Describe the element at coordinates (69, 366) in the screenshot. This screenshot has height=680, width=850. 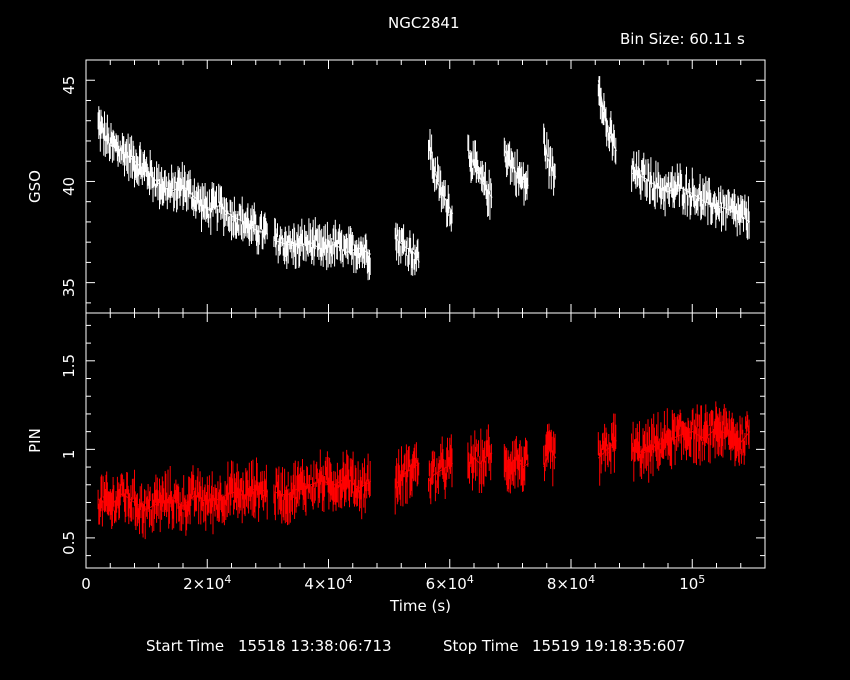
I see `pin-ytick-label: 1.5` at that location.